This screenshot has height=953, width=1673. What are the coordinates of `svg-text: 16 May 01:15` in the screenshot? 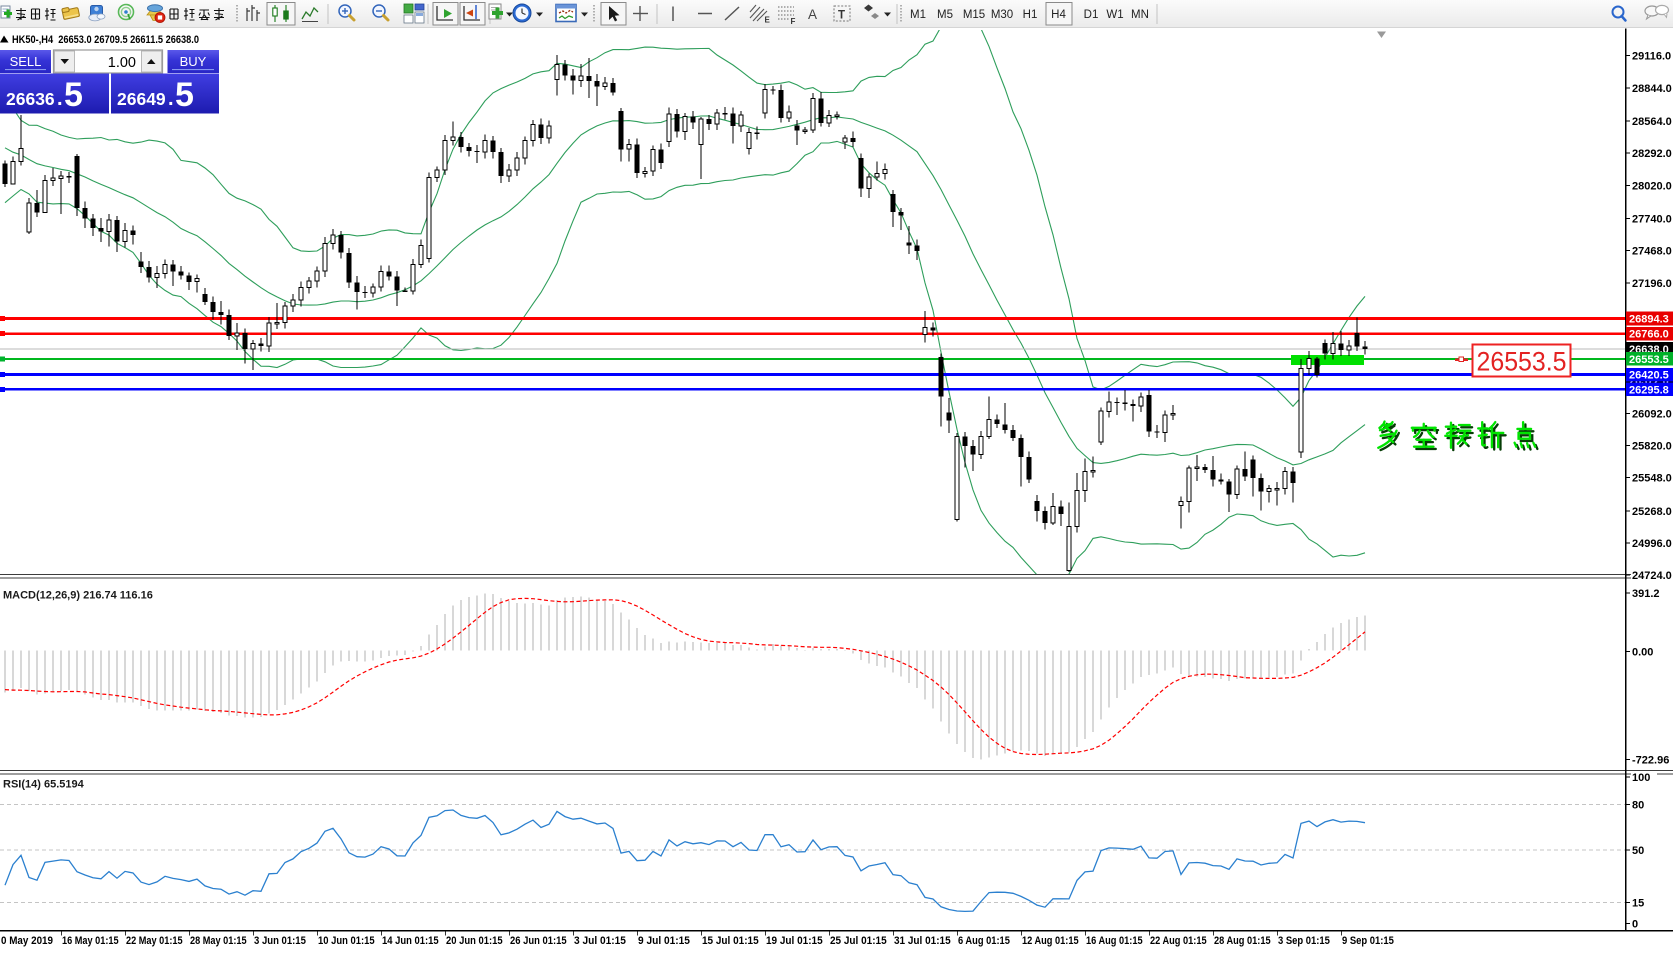 It's located at (90, 941).